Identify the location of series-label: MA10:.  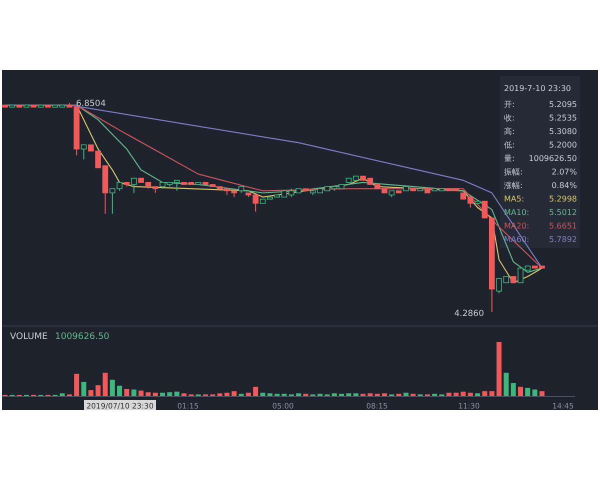
(517, 212).